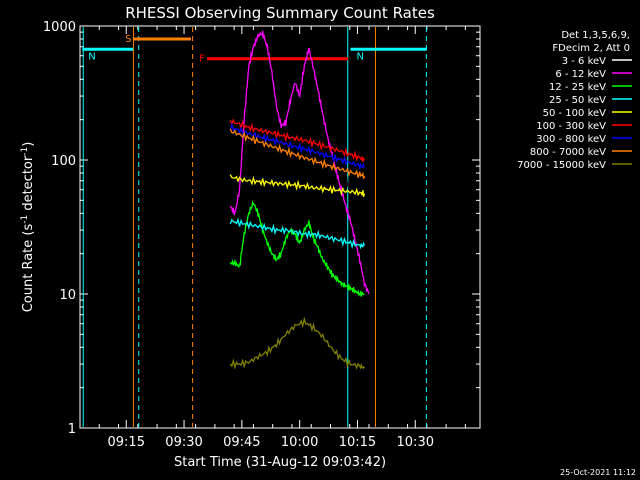 This screenshot has height=480, width=640. Describe the element at coordinates (591, 48) in the screenshot. I see `legend-header-line: FDecim 2, Att 0` at that location.